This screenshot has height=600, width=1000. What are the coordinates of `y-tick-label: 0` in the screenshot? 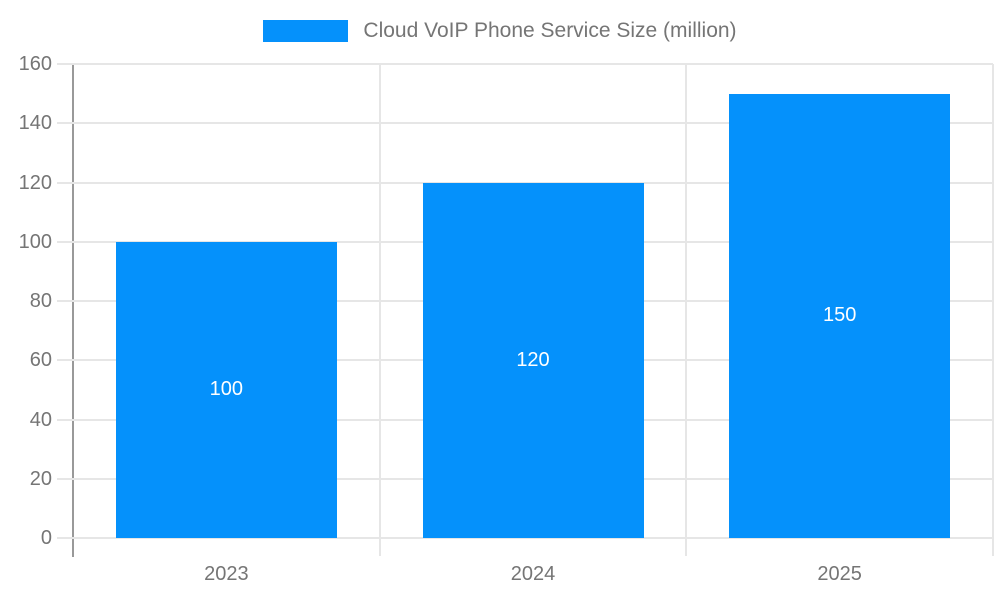 It's located at (46, 538).